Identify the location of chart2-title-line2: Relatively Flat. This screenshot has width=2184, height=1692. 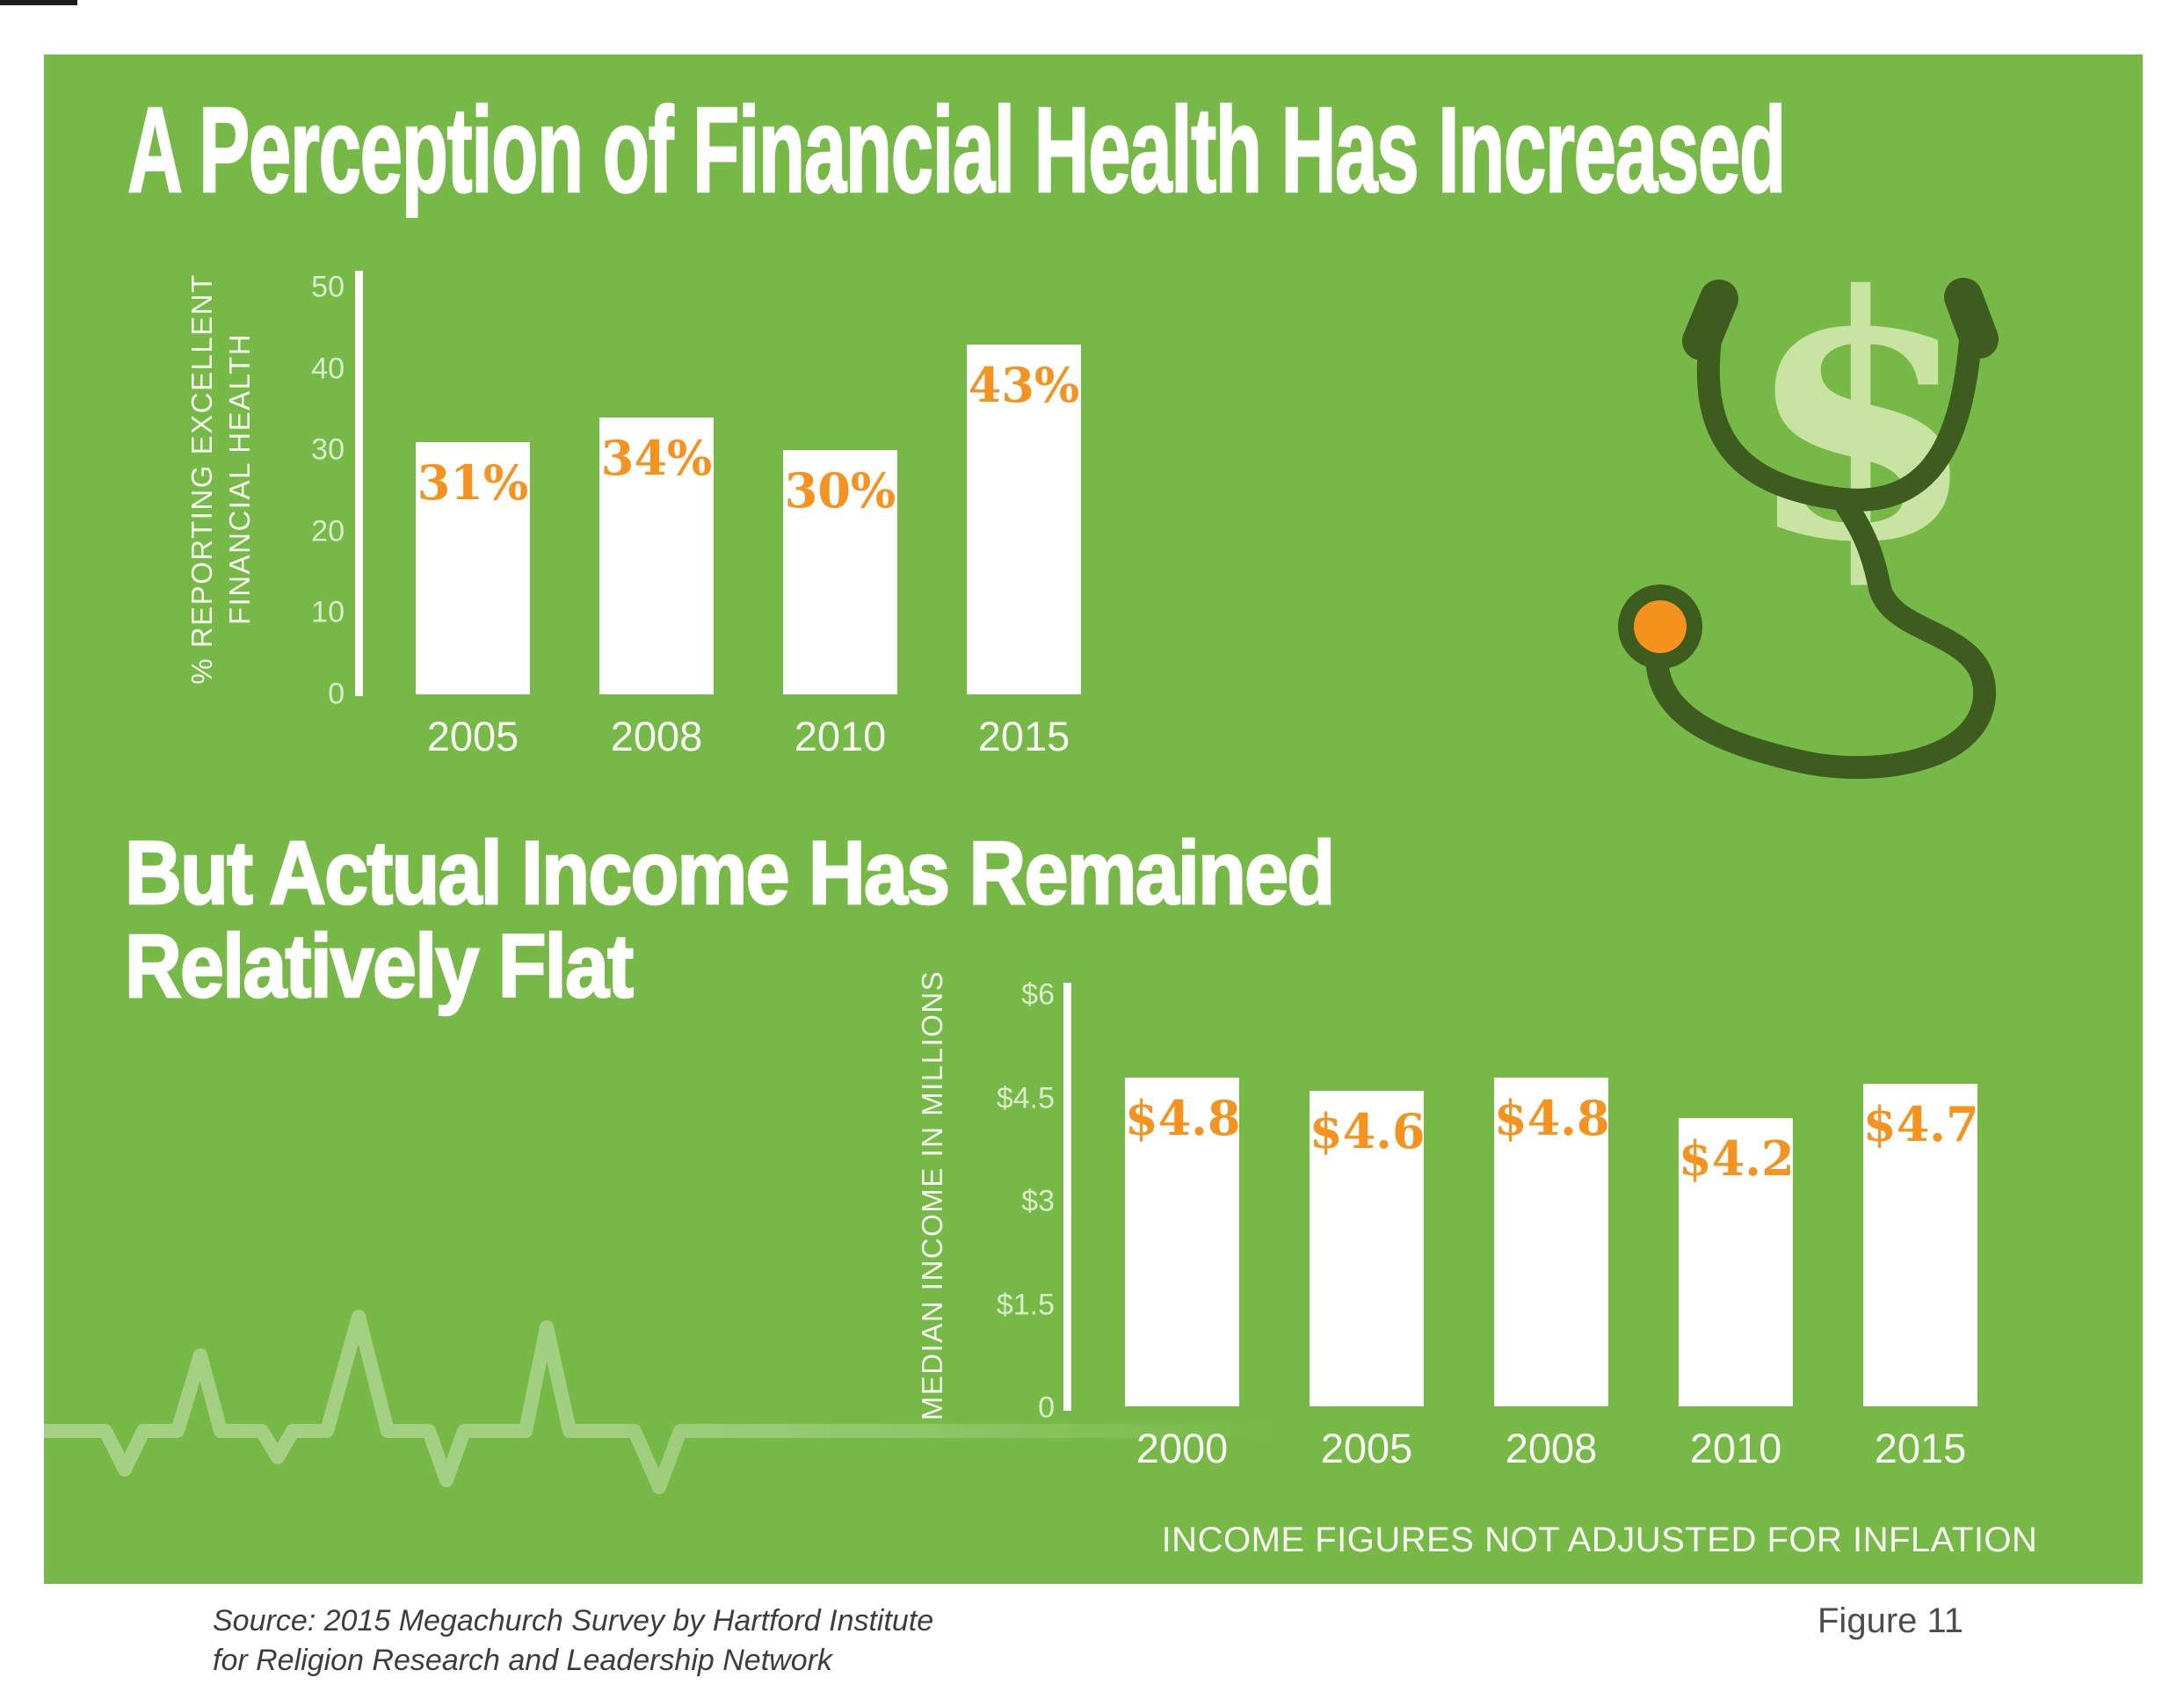
(379, 966).